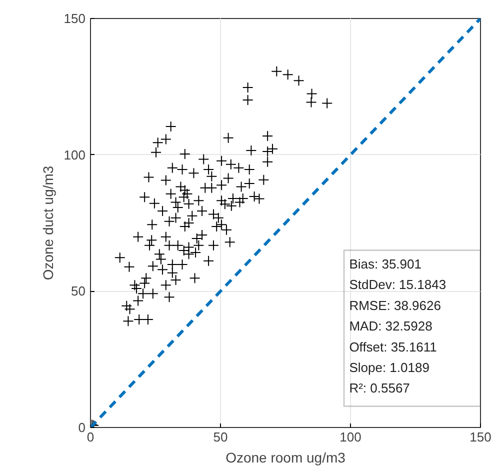 Image resolution: width=500 pixels, height=468 pixels. I want to click on y-tick-label: 150, so click(75, 18).